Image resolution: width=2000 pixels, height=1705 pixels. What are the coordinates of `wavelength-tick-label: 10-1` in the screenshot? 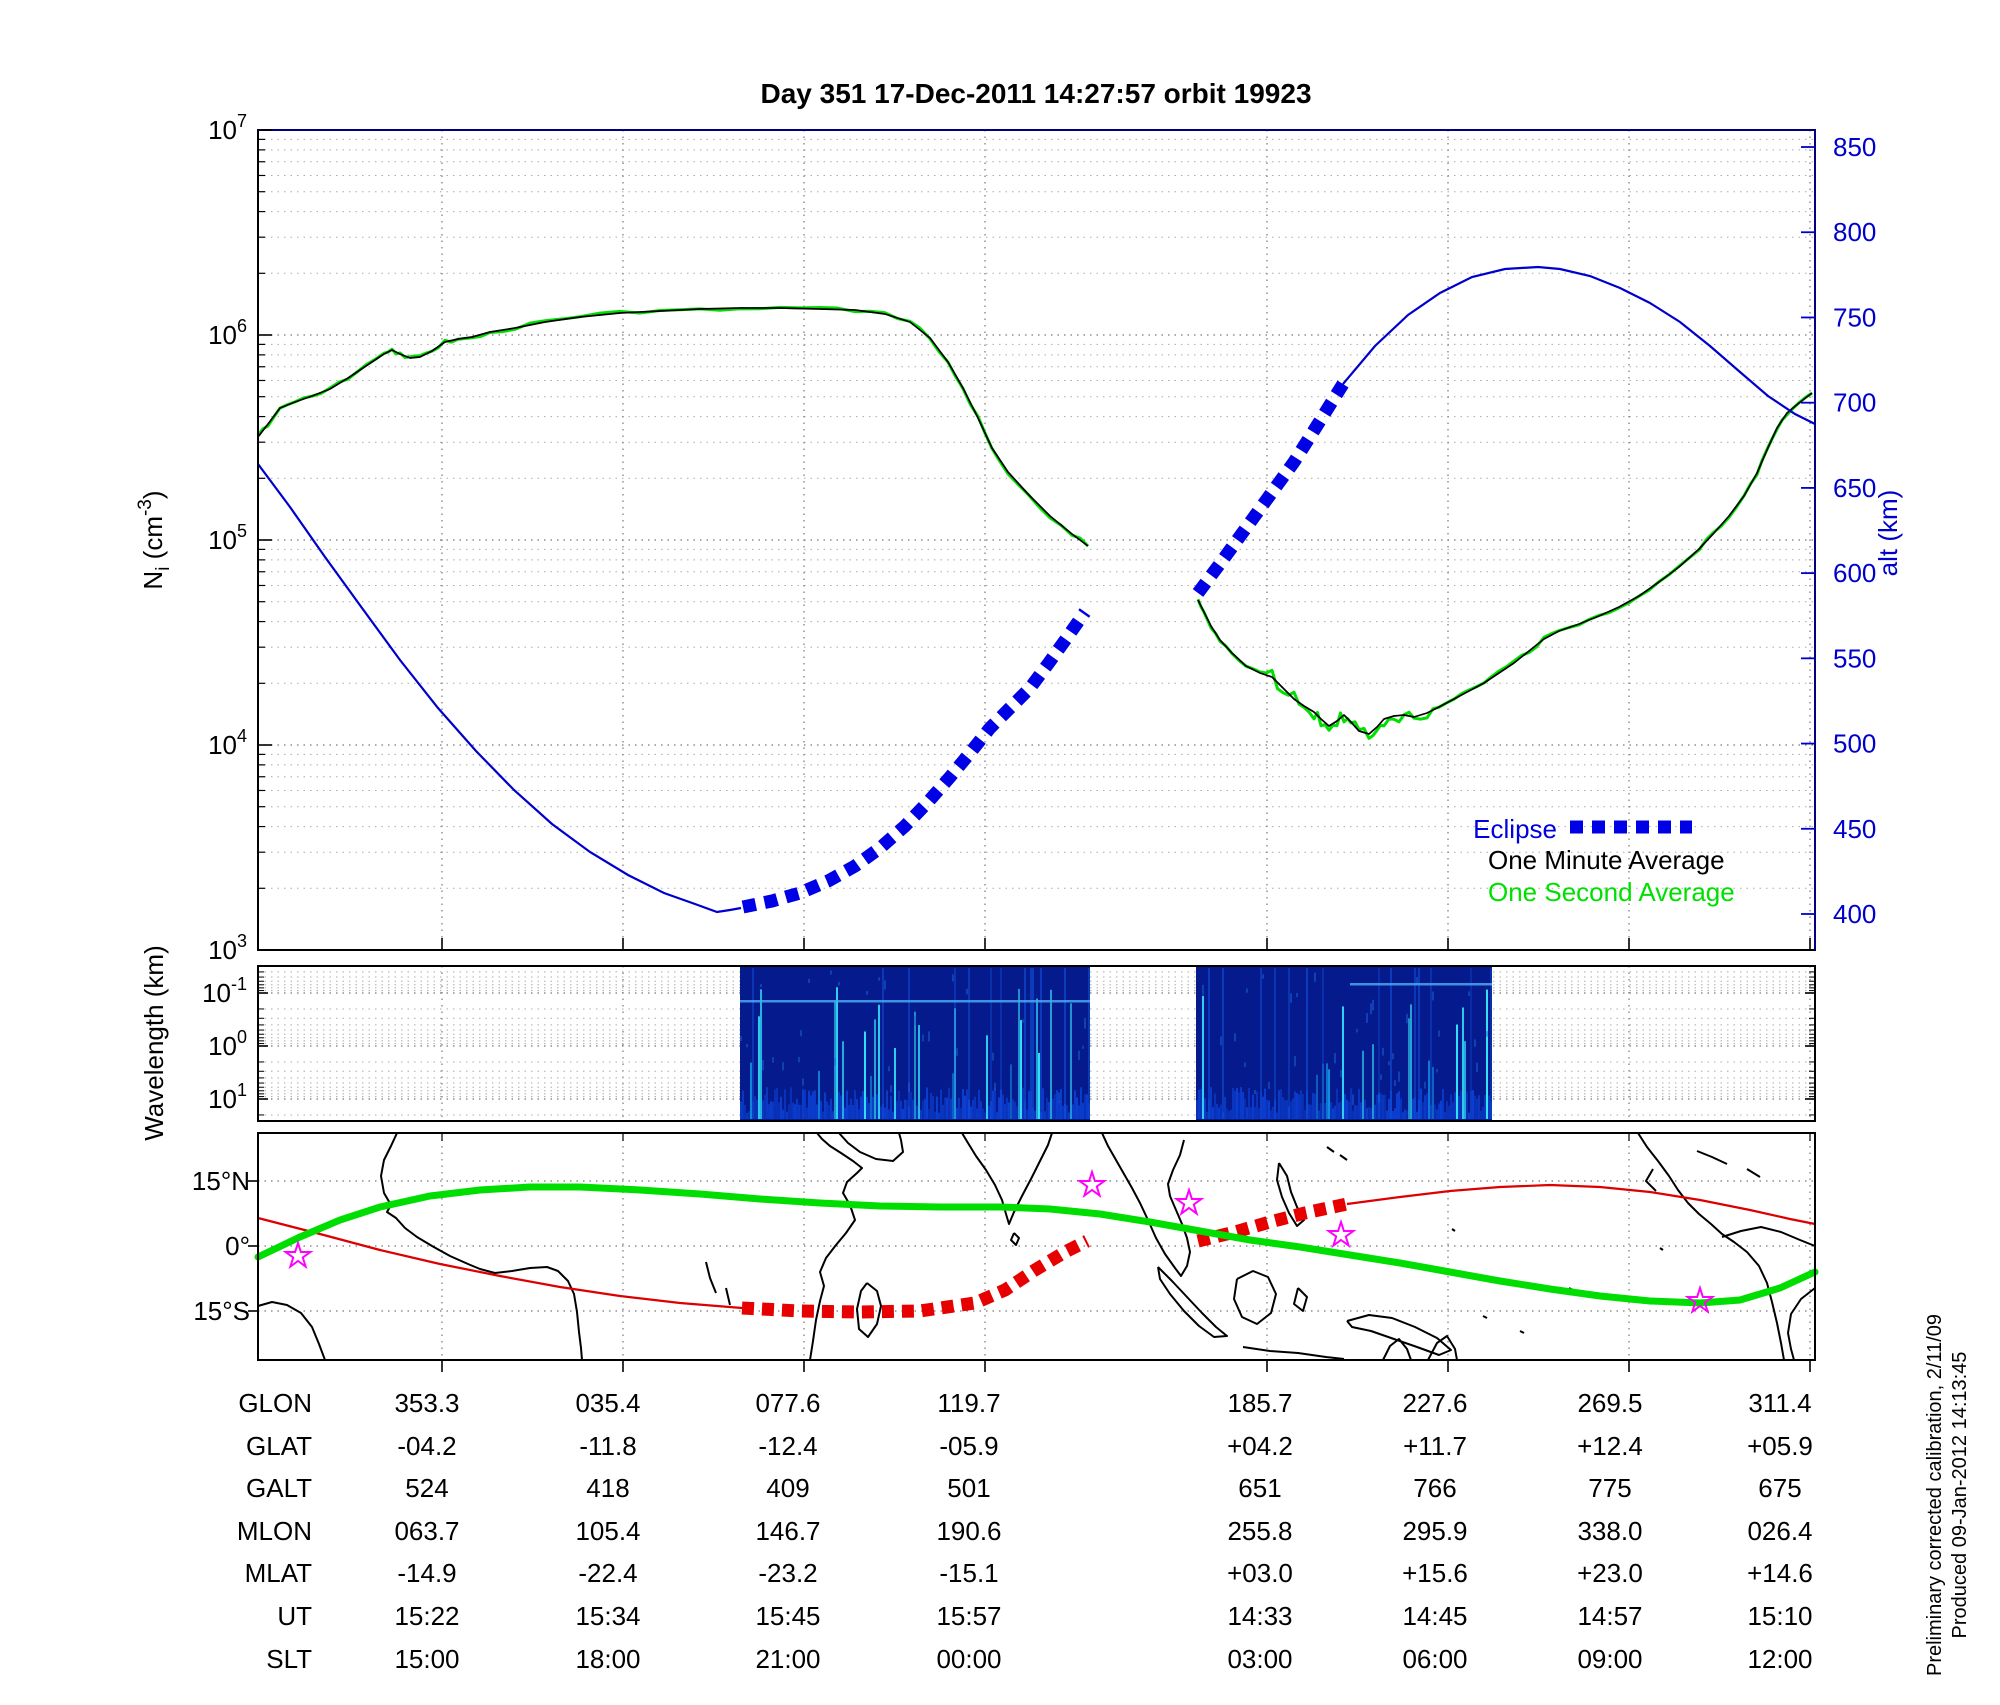 It's located at (224, 991).